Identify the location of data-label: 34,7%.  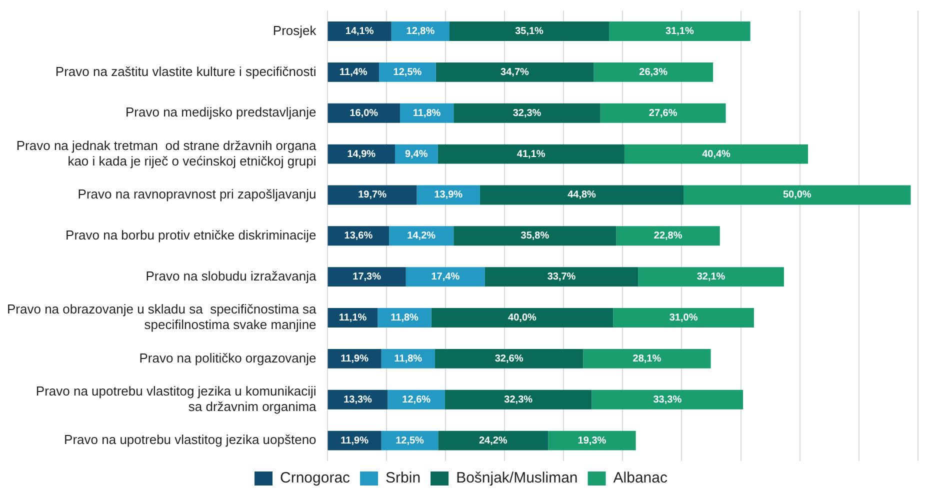
(514, 72).